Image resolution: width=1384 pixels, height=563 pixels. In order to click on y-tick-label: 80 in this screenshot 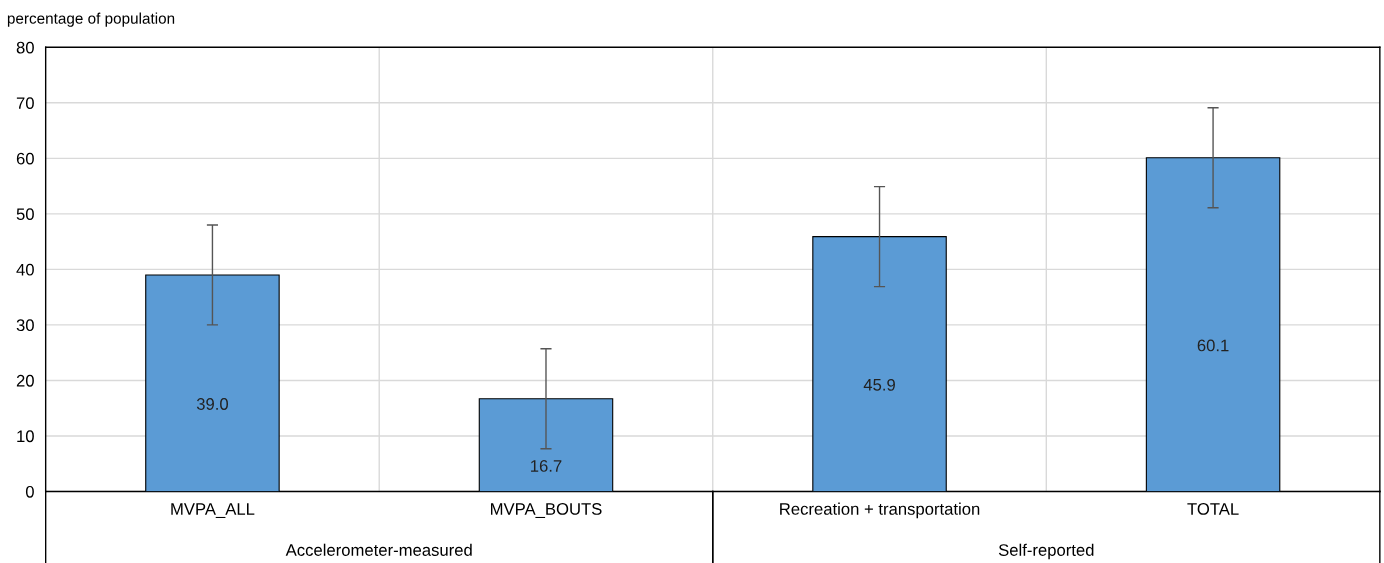, I will do `click(25, 47)`.